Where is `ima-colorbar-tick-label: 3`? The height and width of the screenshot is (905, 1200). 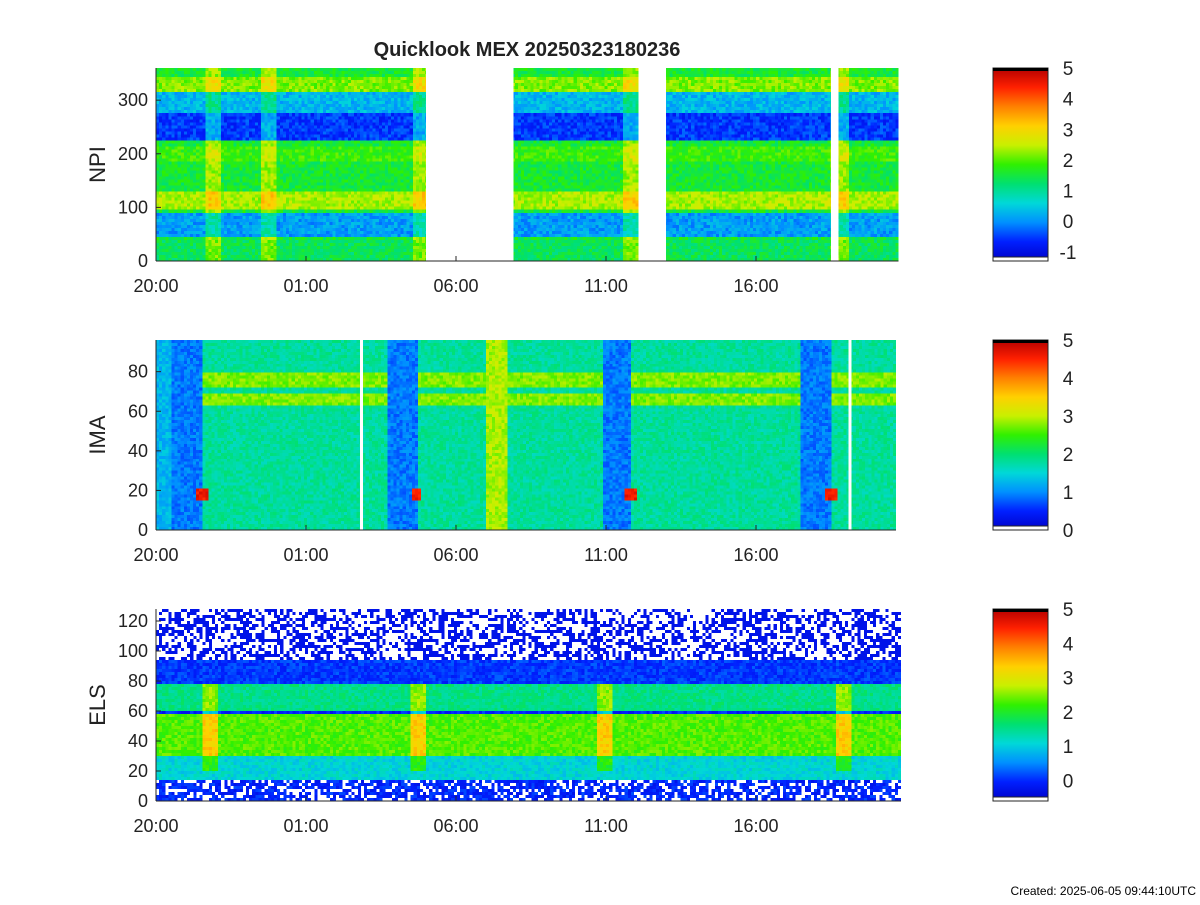
ima-colorbar-tick-label: 3 is located at coordinates (1068, 417).